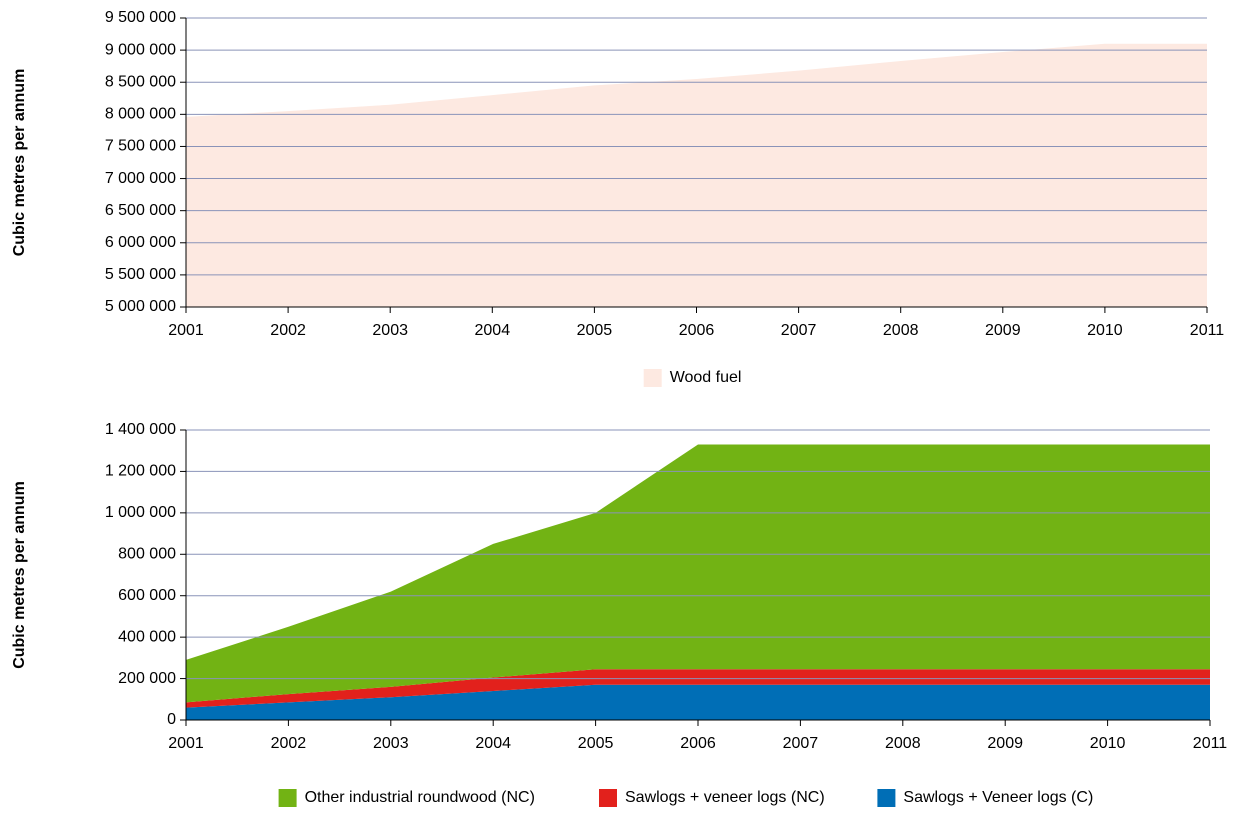 Image resolution: width=1247 pixels, height=814 pixels. I want to click on y-tick-label: 1 200 000, so click(140, 471).